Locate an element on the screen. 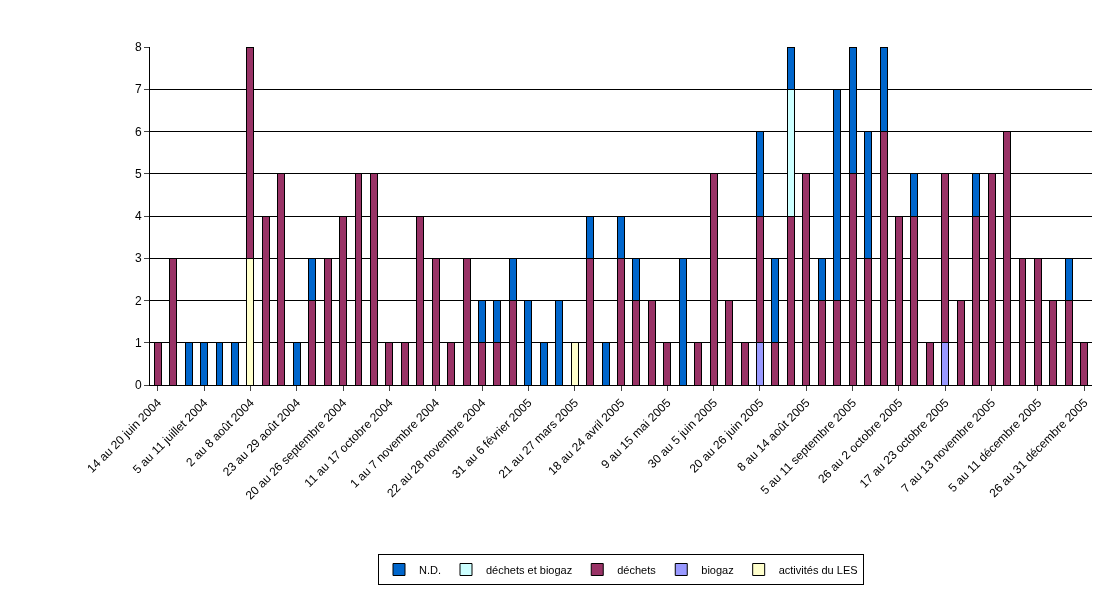 This screenshot has height=608, width=1100. legend-label: biogaz is located at coordinates (717, 569).